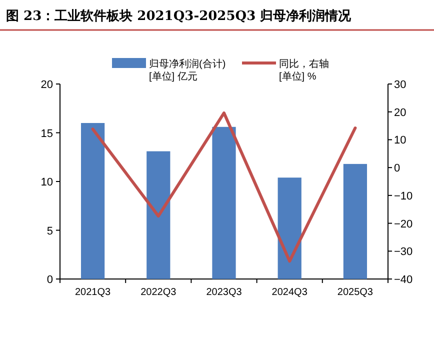 Image resolution: width=434 pixels, height=338 pixels. What do you see at coordinates (158, 292) in the screenshot?
I see `x-tick-label: 2022Q3` at bounding box center [158, 292].